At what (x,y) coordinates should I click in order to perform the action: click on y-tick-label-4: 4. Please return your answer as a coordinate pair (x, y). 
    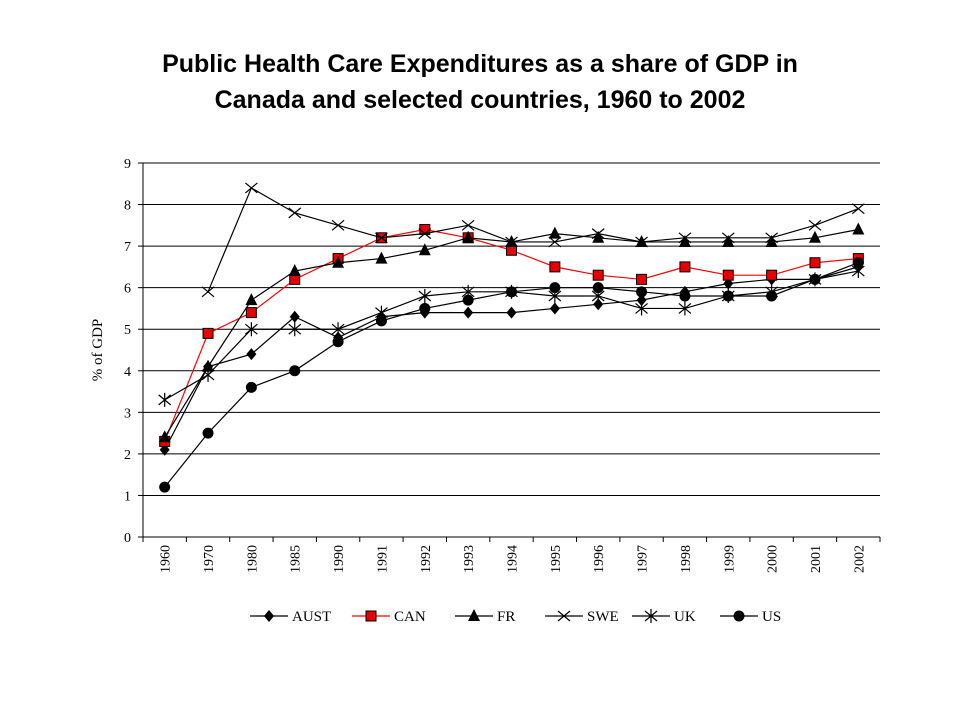
    Looking at the image, I should click on (127, 372).